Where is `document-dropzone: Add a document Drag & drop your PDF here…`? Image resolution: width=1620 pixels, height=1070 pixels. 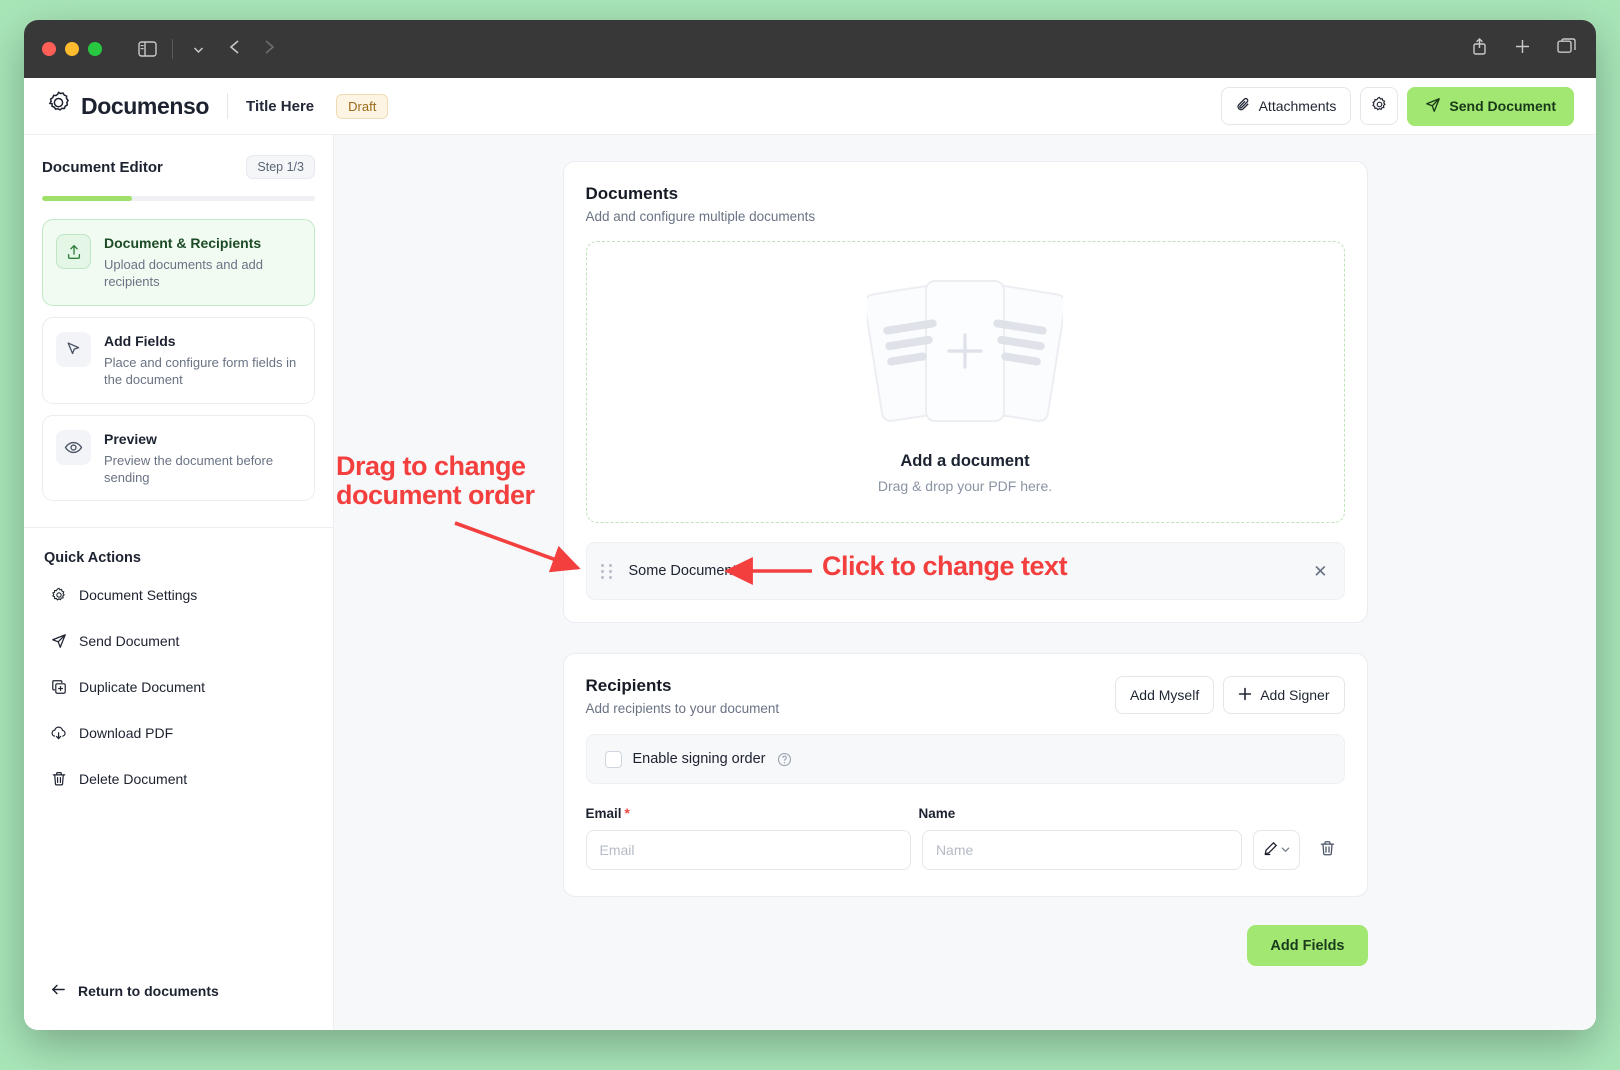
document-dropzone: Add a document Drag & drop your PDF here… is located at coordinates (965, 382).